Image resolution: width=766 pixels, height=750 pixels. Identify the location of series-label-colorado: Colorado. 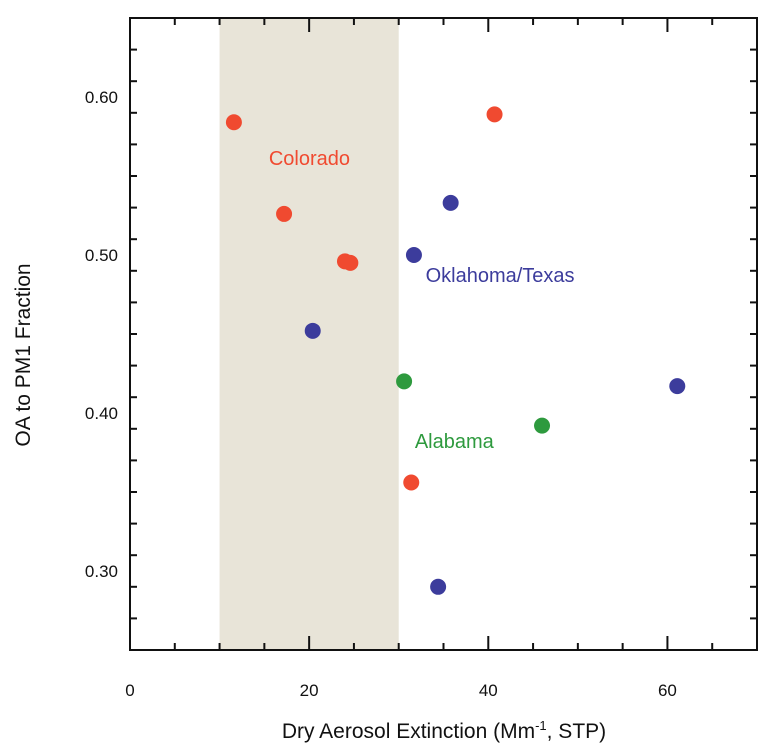
(309, 159).